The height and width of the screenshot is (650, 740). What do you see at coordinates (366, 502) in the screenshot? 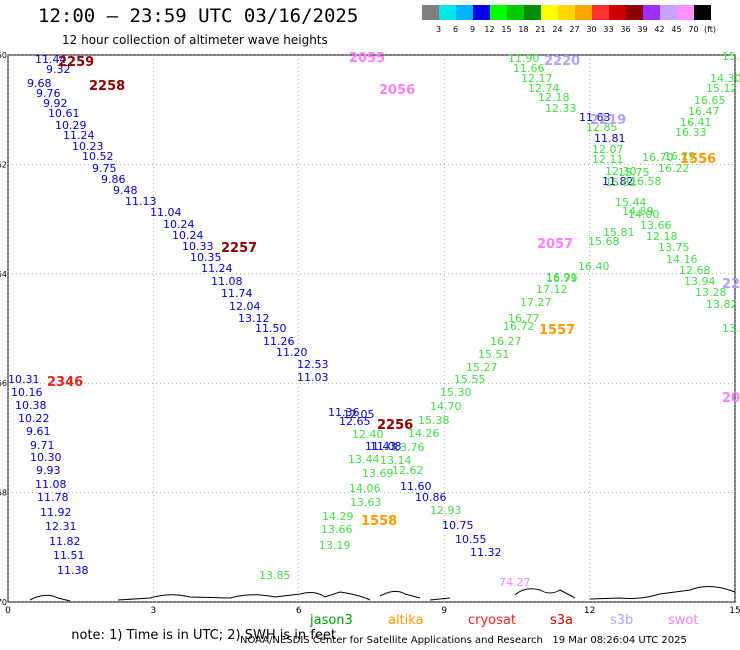
I see `wave-height-value: 13.63` at bounding box center [366, 502].